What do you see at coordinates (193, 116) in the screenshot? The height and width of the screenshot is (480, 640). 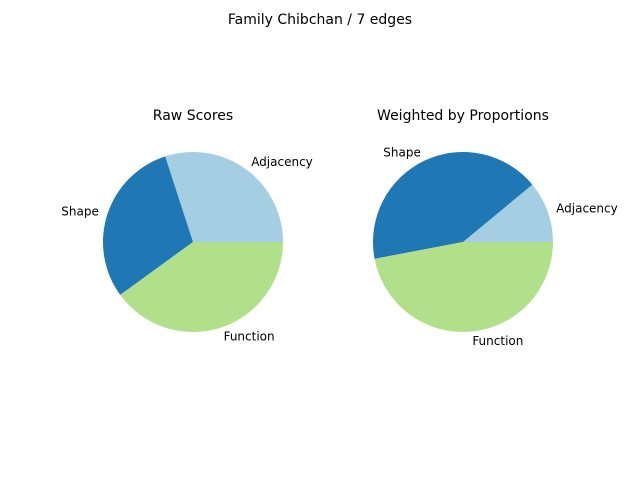 I see `pie-title-raw-scores: Raw Scores` at bounding box center [193, 116].